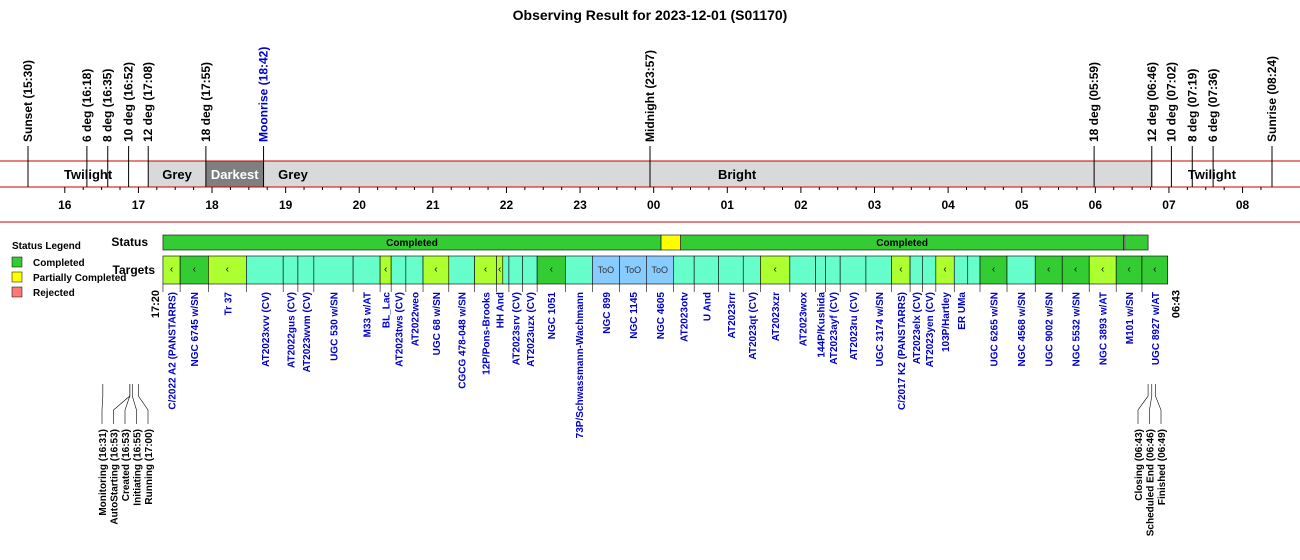  Describe the element at coordinates (930, 329) in the screenshot. I see `target-label: AT2023yen (CV)` at that location.